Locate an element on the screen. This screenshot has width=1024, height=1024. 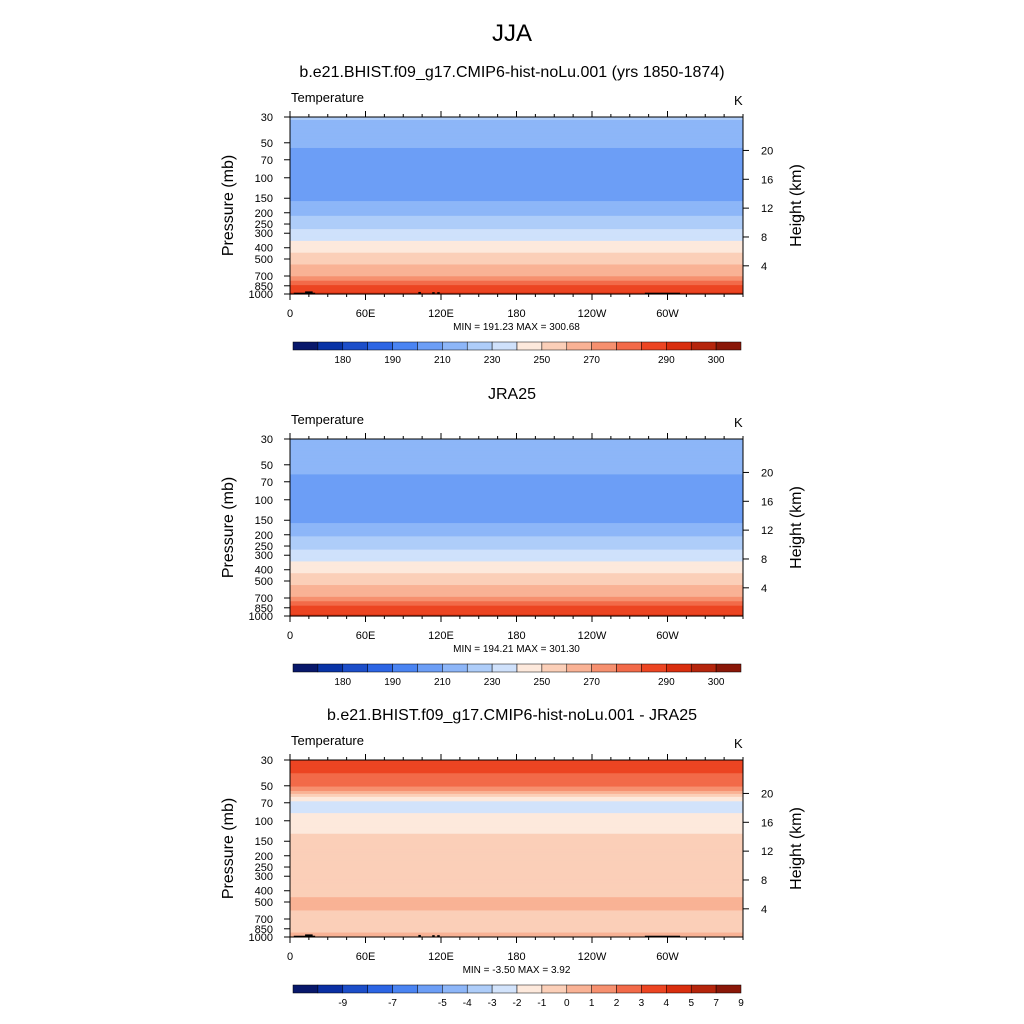
height-tick-label: 4 is located at coordinates (764, 589).